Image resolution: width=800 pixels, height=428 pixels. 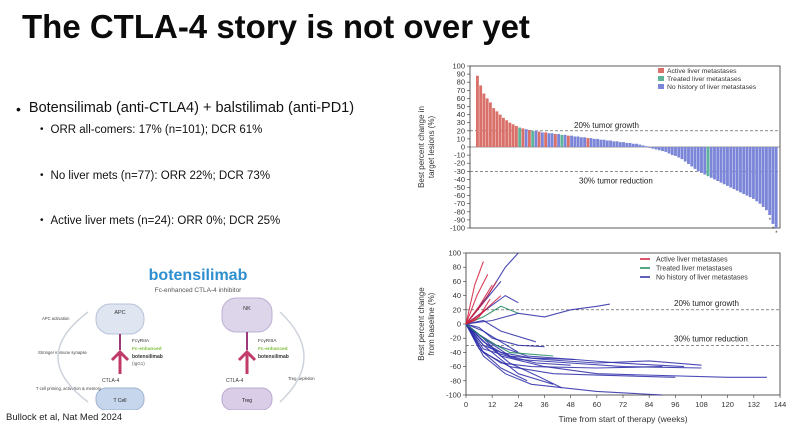 What do you see at coordinates (156, 130) in the screenshot?
I see `sub-bullet-text: ORR all-comers: 17% (n=101); DCR 61%` at bounding box center [156, 130].